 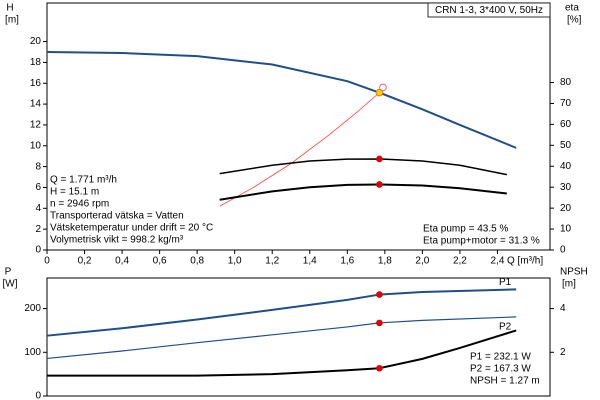 What do you see at coordinates (566, 124) in the screenshot?
I see `y2-tick-label: 60` at bounding box center [566, 124].